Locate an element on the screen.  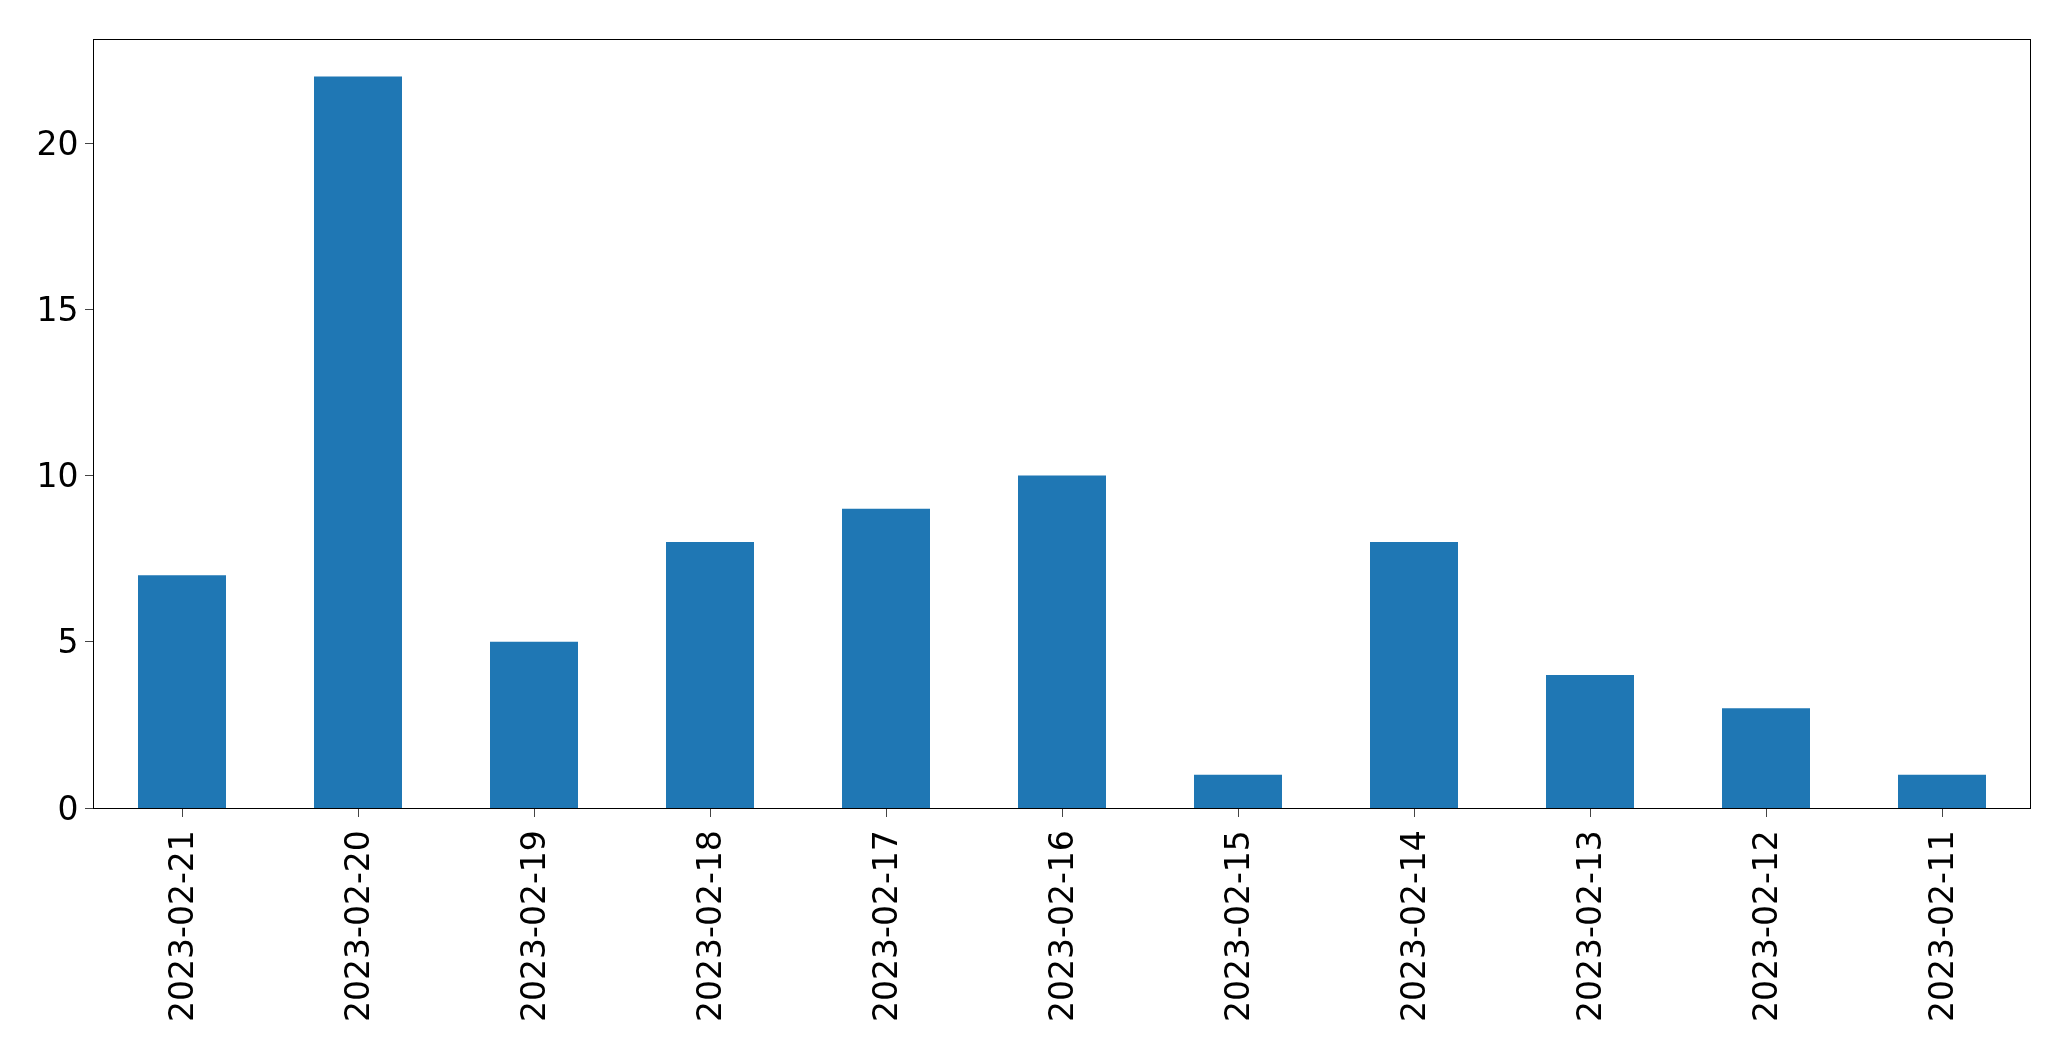
y-tick-label: 0 is located at coordinates (68, 808).